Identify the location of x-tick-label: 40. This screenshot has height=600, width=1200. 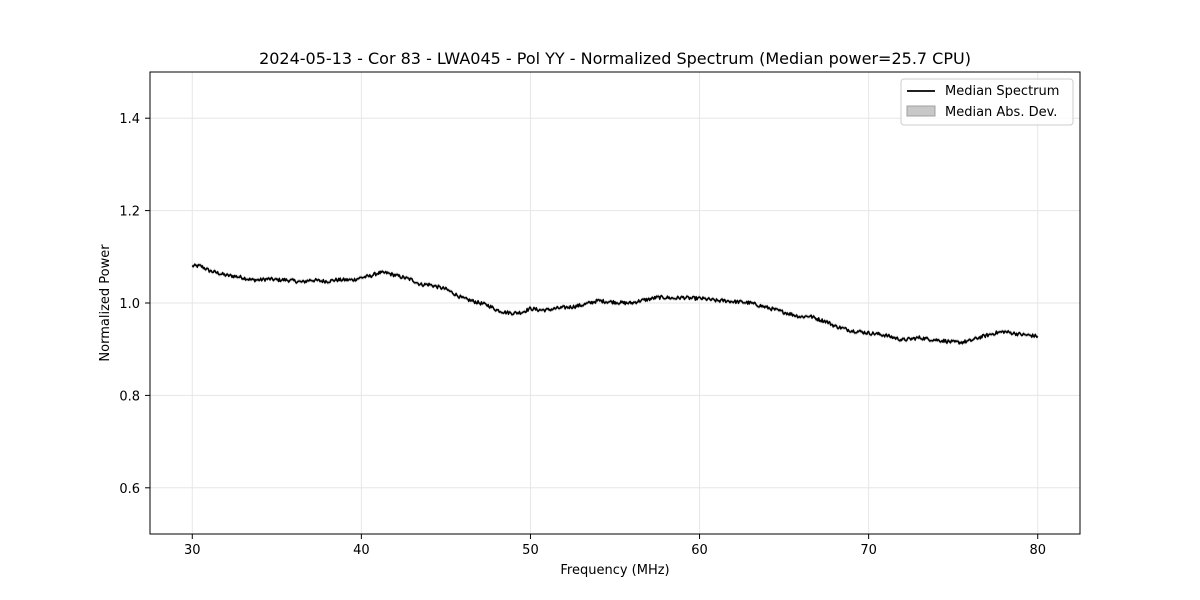
(361, 550).